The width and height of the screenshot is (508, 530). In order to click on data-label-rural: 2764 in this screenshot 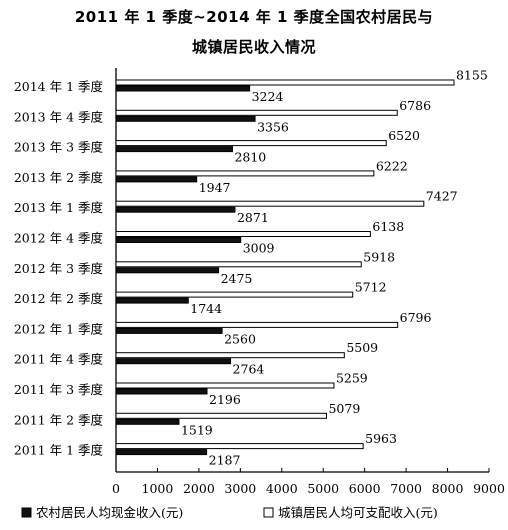, I will do `click(249, 369)`.